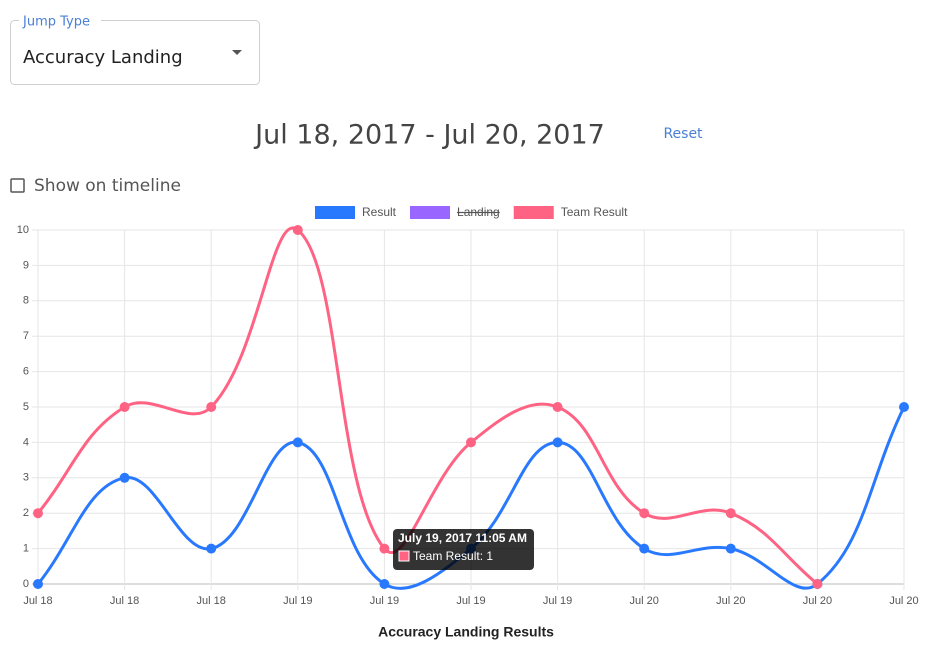 The image size is (932, 662). Describe the element at coordinates (56, 22) in the screenshot. I see `select-label: Jump Type` at that location.